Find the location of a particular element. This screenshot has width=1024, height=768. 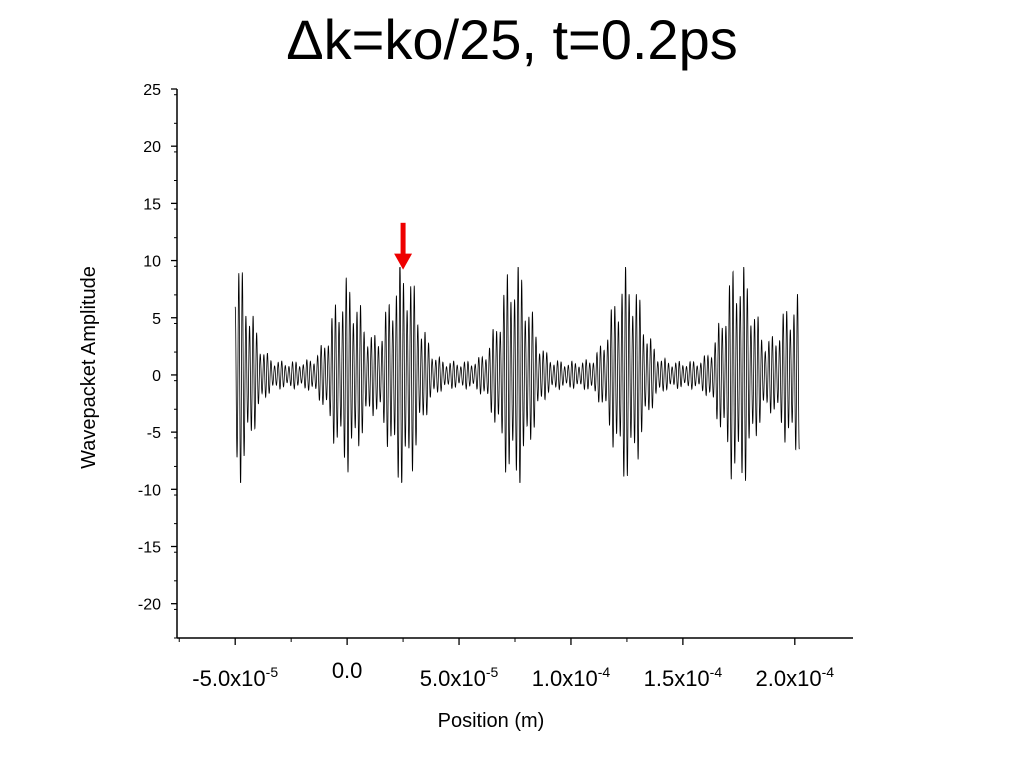

x-axis-title: Position (m) is located at coordinates (491, 721).